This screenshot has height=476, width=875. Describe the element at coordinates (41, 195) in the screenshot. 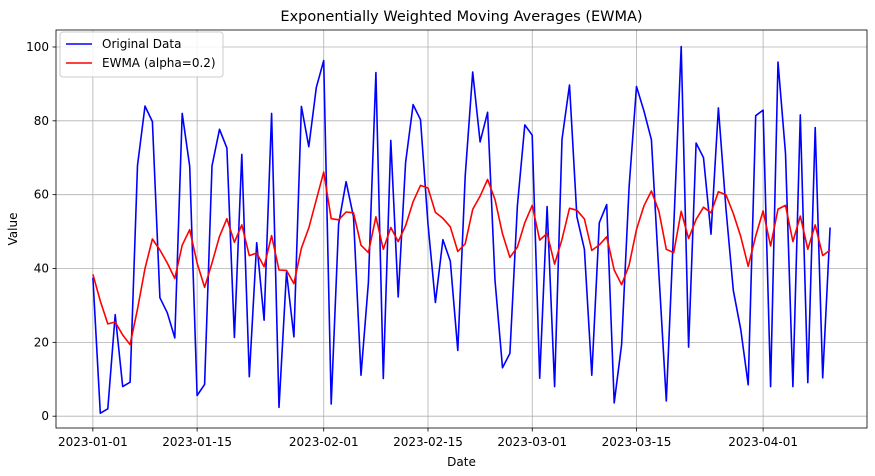

I see `y-tick-label: 60` at that location.